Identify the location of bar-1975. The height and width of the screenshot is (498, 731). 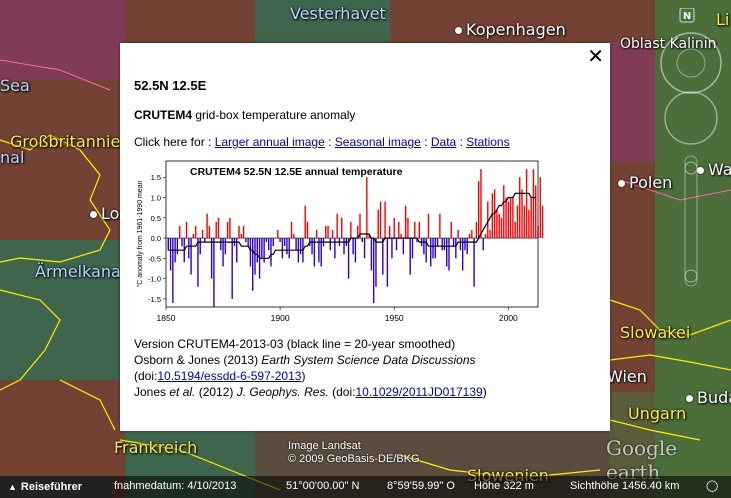
(451, 230).